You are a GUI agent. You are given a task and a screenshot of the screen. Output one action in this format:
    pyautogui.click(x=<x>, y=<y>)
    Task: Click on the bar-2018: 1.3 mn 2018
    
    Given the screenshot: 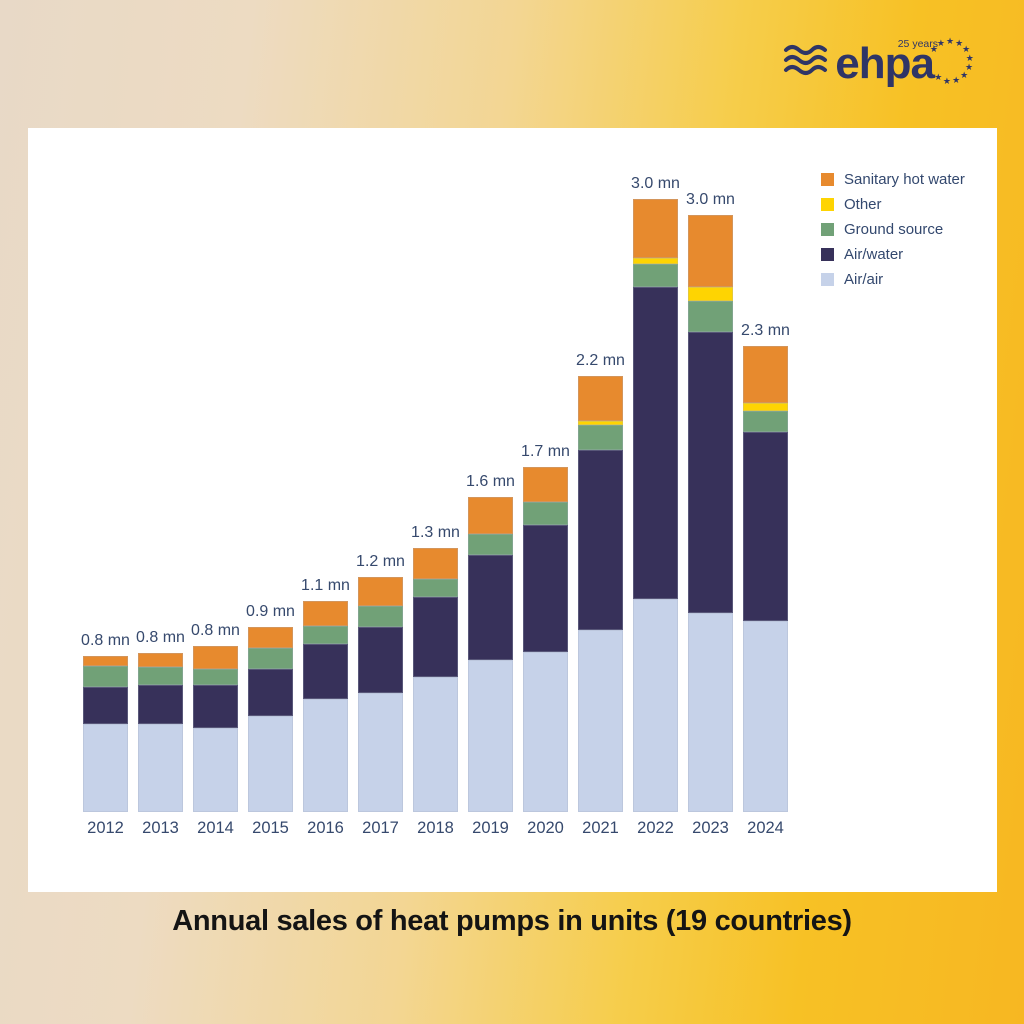 What is the action you would take?
    pyautogui.click(x=435, y=680)
    